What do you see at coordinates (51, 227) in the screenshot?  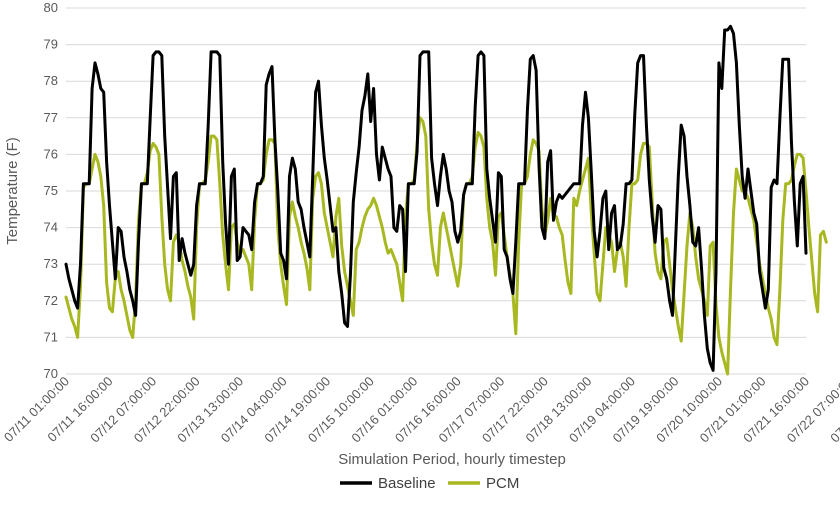 I see `y-tick-label: 74` at bounding box center [51, 227].